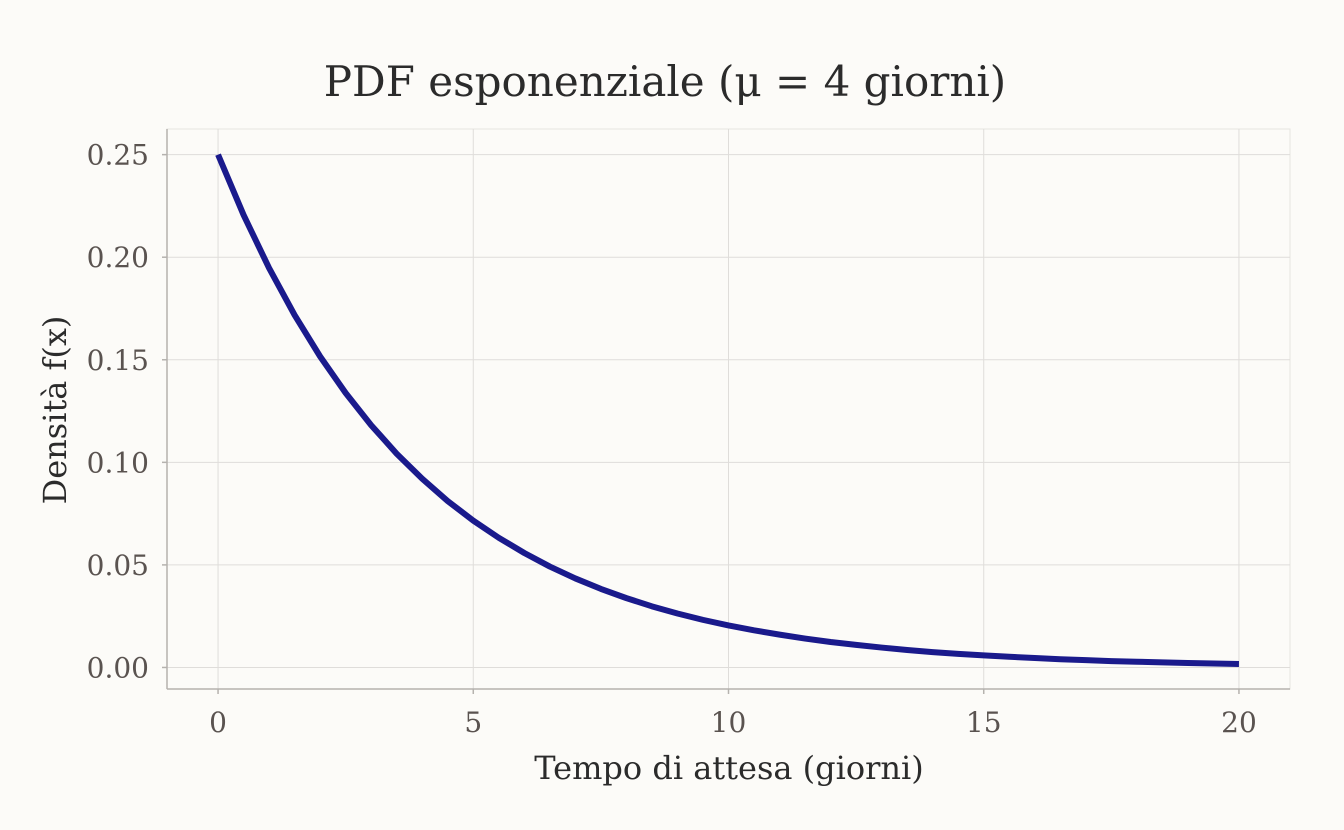  What do you see at coordinates (118, 360) in the screenshot?
I see `y-tick-label: 0.15` at bounding box center [118, 360].